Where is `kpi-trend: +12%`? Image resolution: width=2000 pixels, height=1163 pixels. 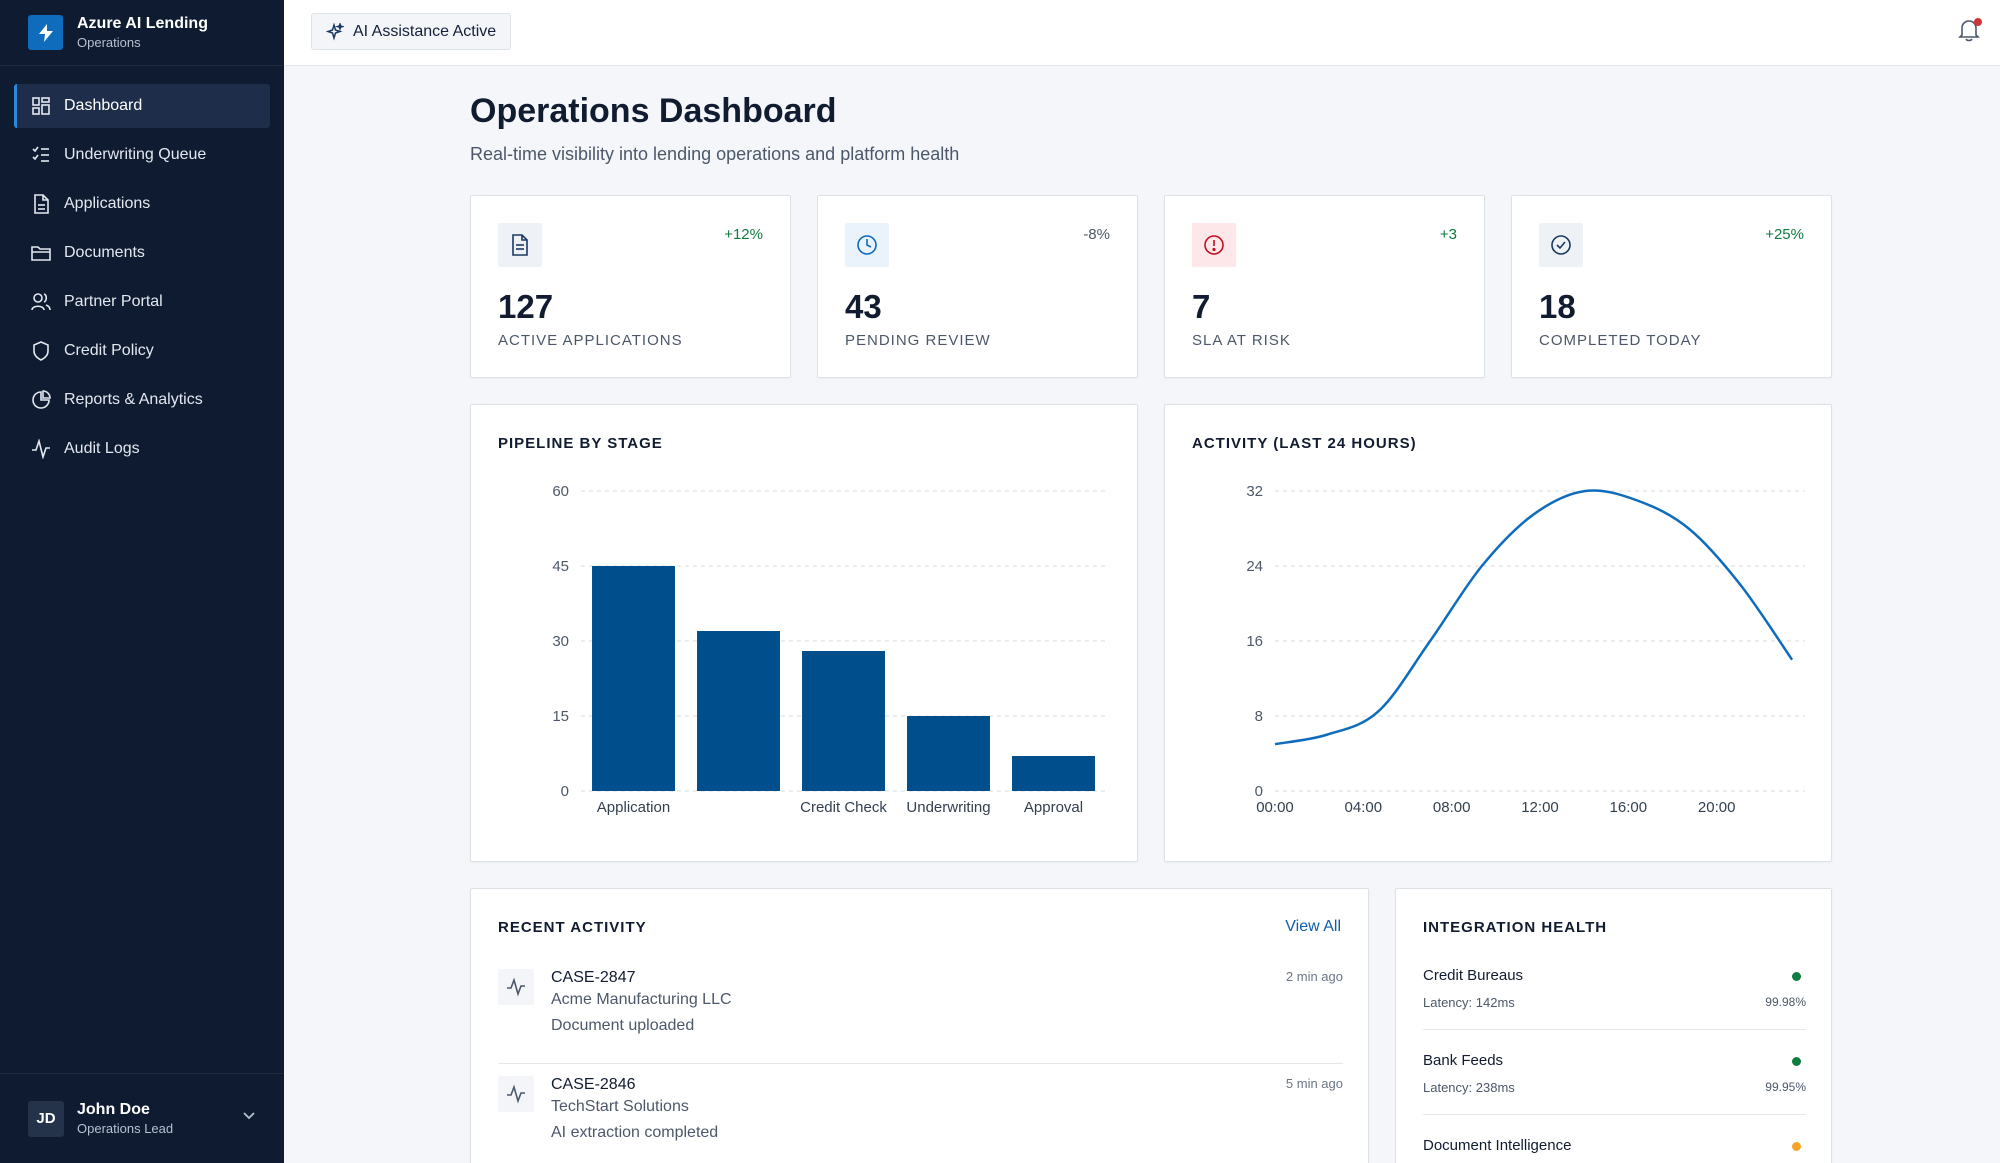
kpi-trend: +12% is located at coordinates (743, 234).